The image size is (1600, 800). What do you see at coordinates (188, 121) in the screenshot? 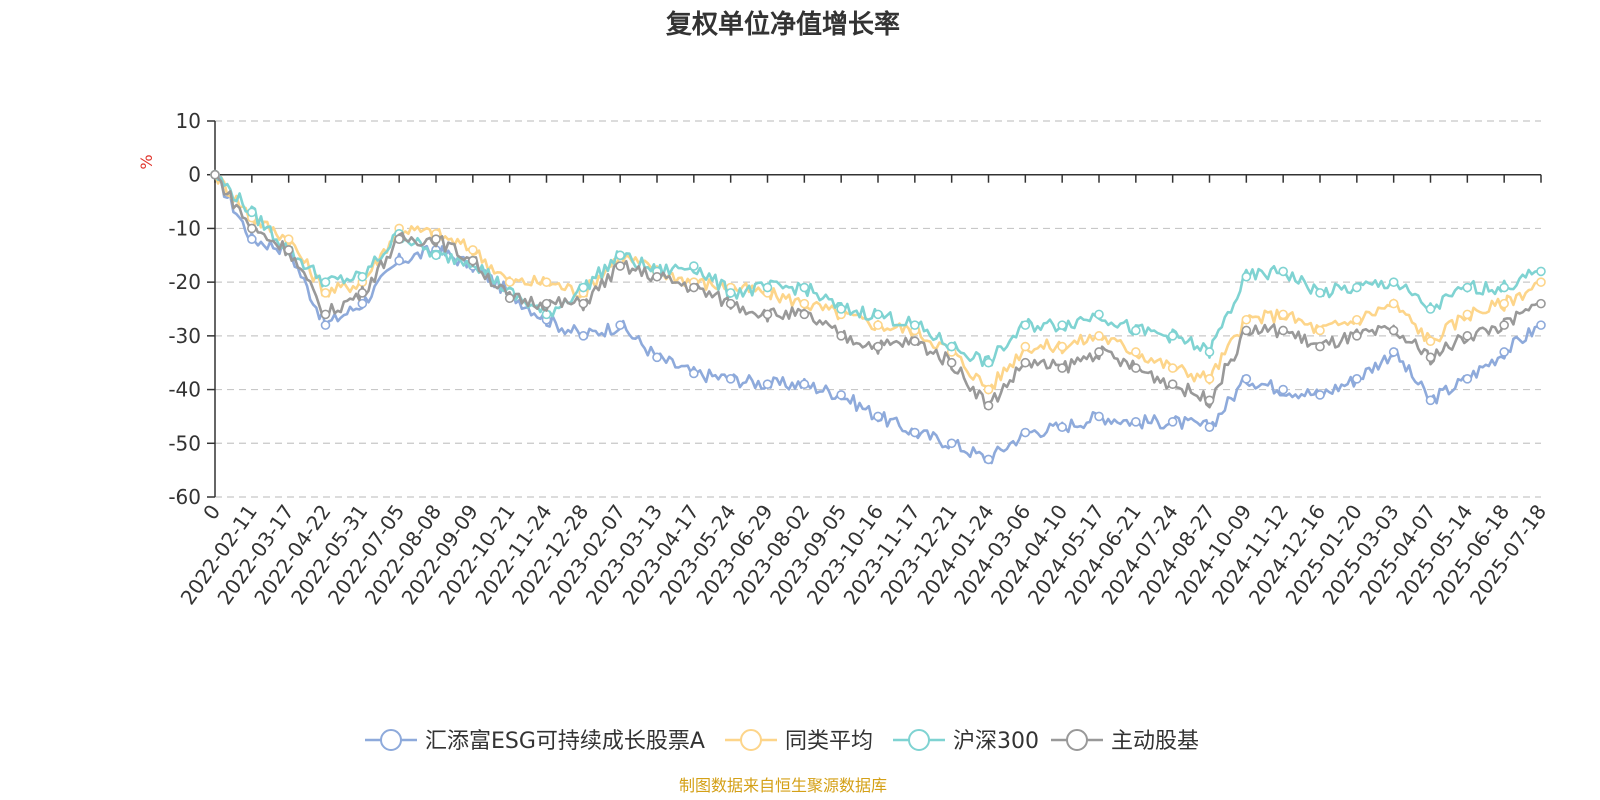
I see `y-tick-label: 10` at bounding box center [188, 121].